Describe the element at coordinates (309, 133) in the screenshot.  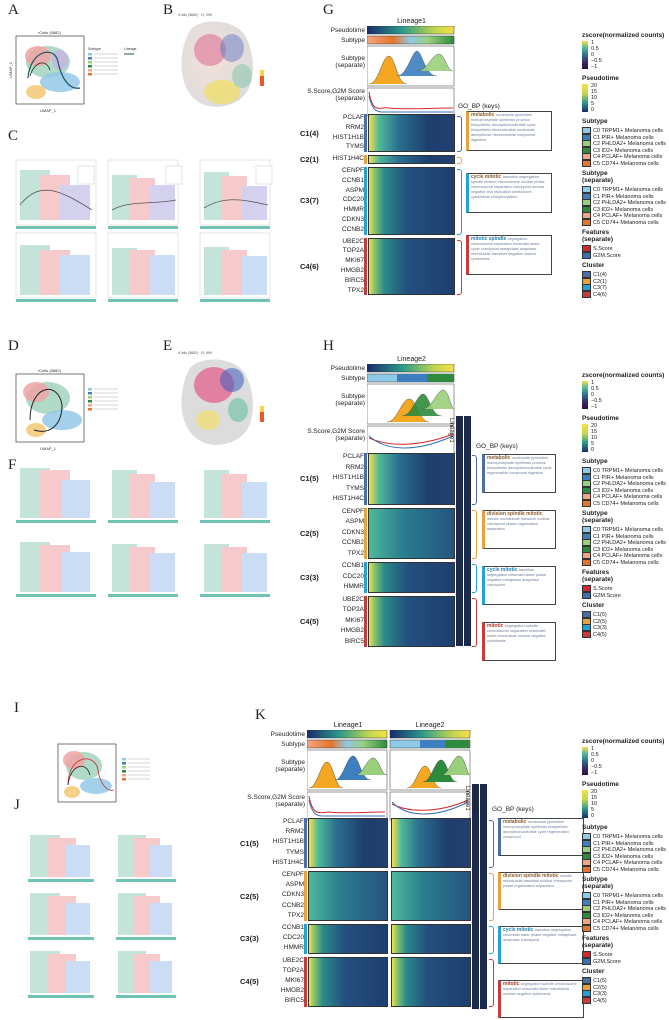
I see `cluster-label: C1(4)` at that location.